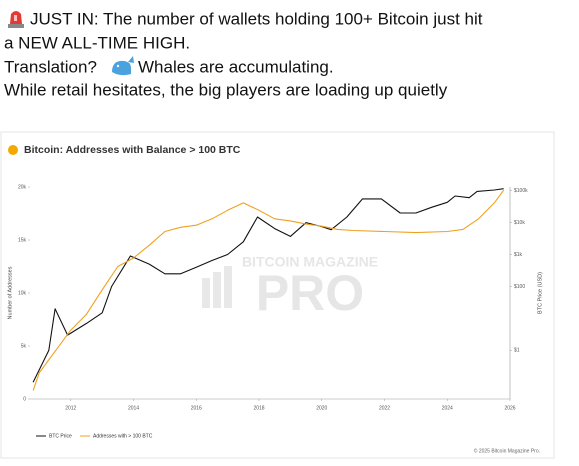 The width and height of the screenshot is (579, 466). I want to click on watermark-logo, so click(217, 287).